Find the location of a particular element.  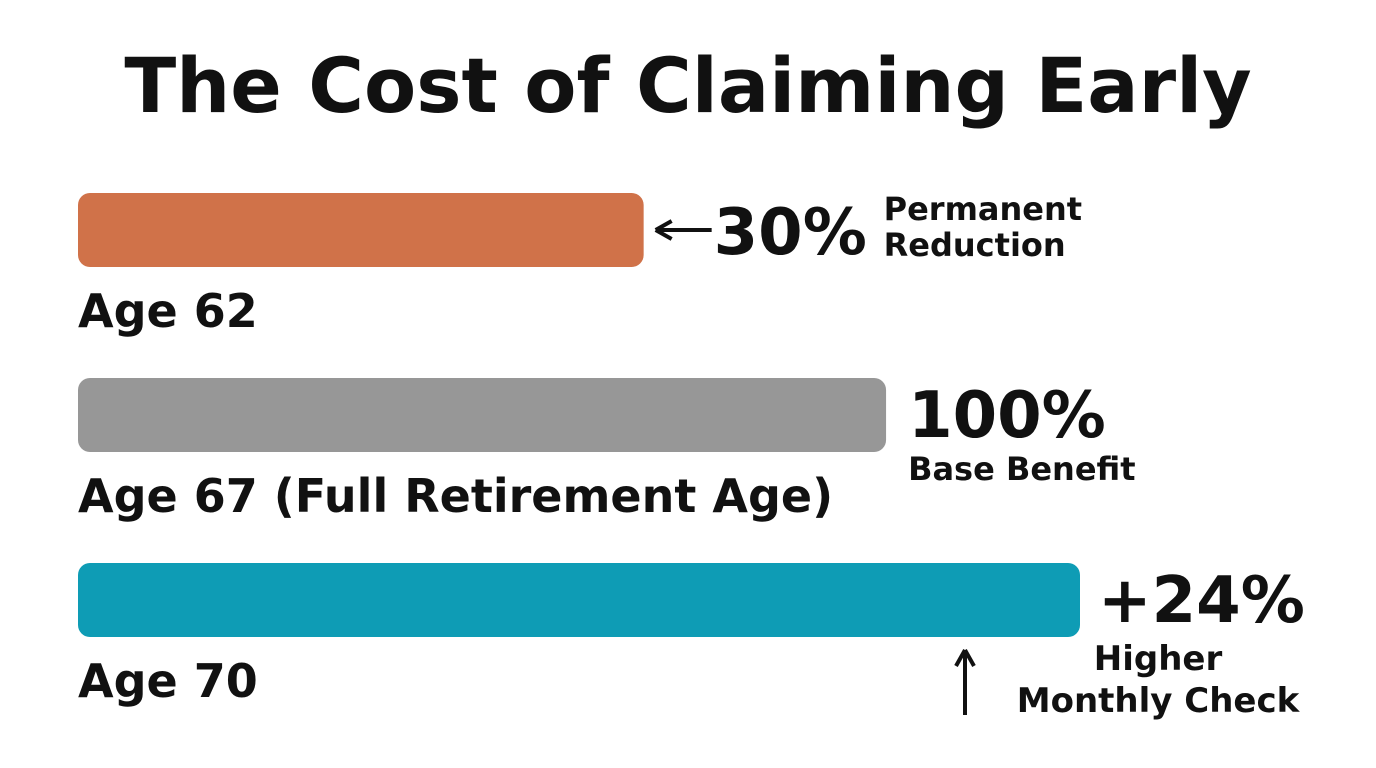

category-label: Age 62 is located at coordinates (168, 311).